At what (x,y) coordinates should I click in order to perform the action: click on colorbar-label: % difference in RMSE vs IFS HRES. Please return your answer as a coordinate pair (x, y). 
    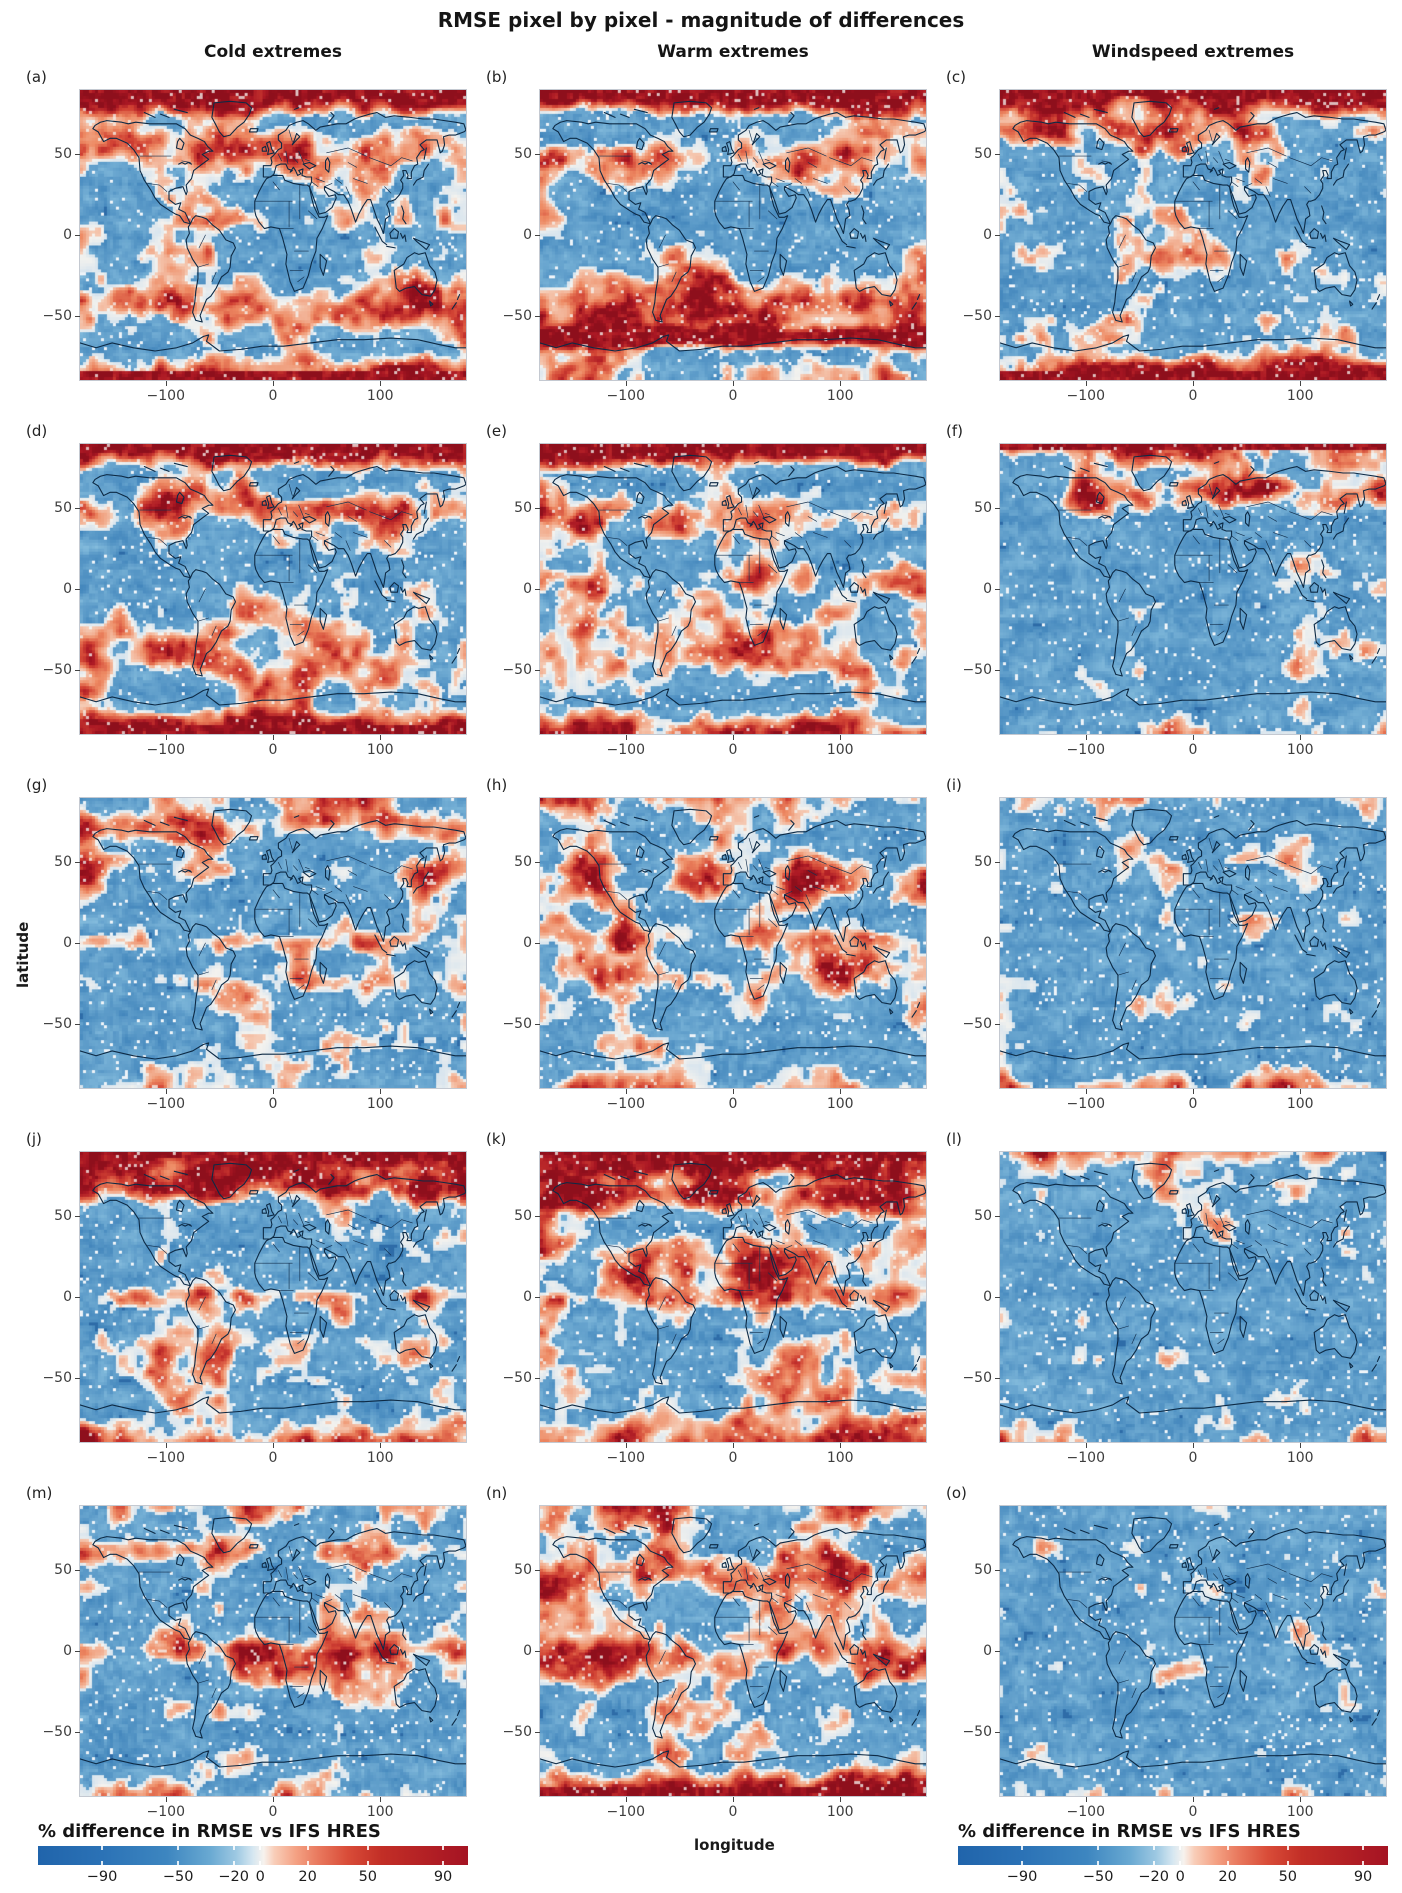
    Looking at the image, I should click on (209, 1831).